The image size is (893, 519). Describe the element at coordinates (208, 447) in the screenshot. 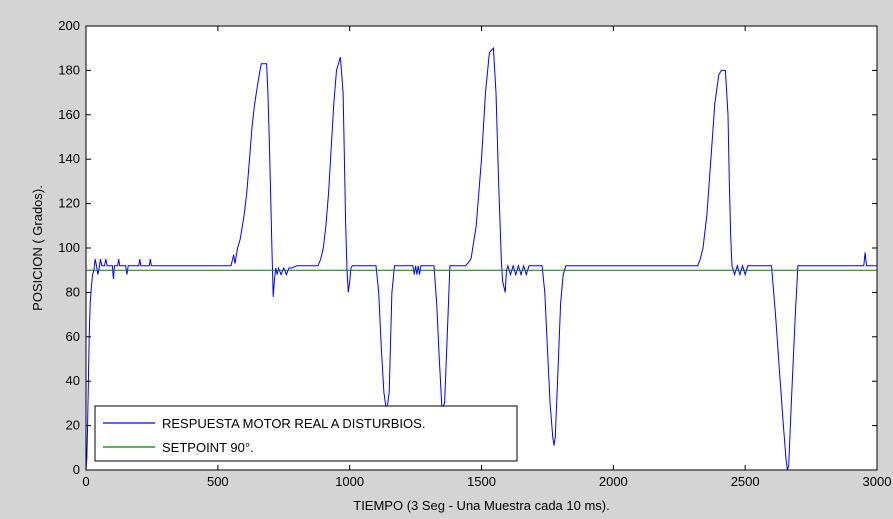

I see `legend-entry-setpoint: SETPOINT 90°.` at that location.